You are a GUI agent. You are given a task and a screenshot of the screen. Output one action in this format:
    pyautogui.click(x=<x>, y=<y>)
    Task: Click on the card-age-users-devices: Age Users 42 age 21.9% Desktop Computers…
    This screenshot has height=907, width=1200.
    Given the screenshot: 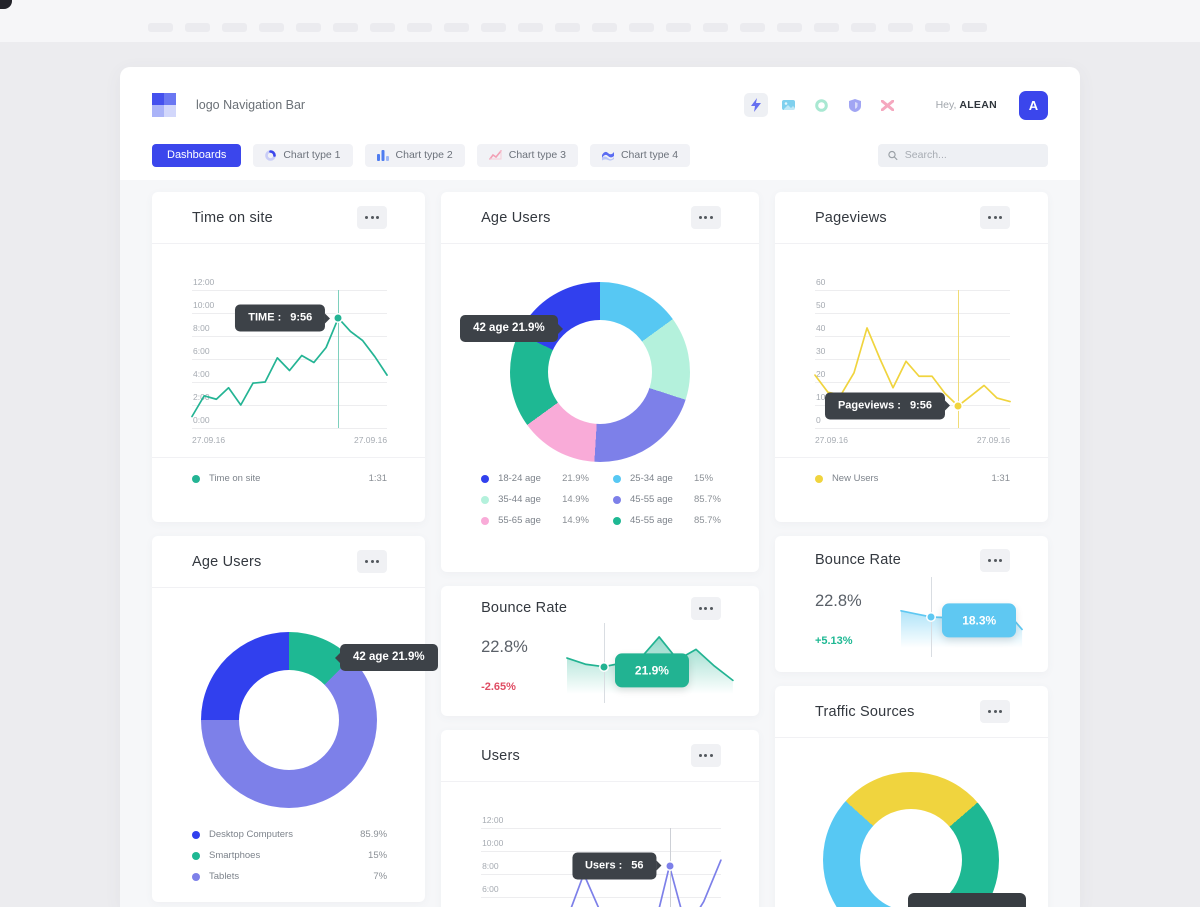 What is the action you would take?
    pyautogui.click(x=295, y=719)
    